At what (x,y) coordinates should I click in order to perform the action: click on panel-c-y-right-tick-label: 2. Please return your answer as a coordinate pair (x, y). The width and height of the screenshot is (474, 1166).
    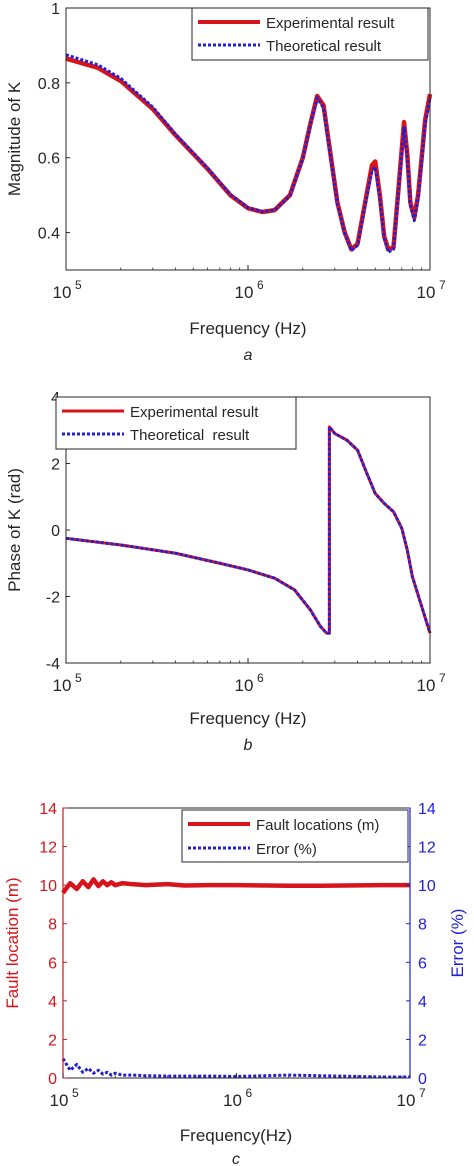
    Looking at the image, I should click on (422, 1040).